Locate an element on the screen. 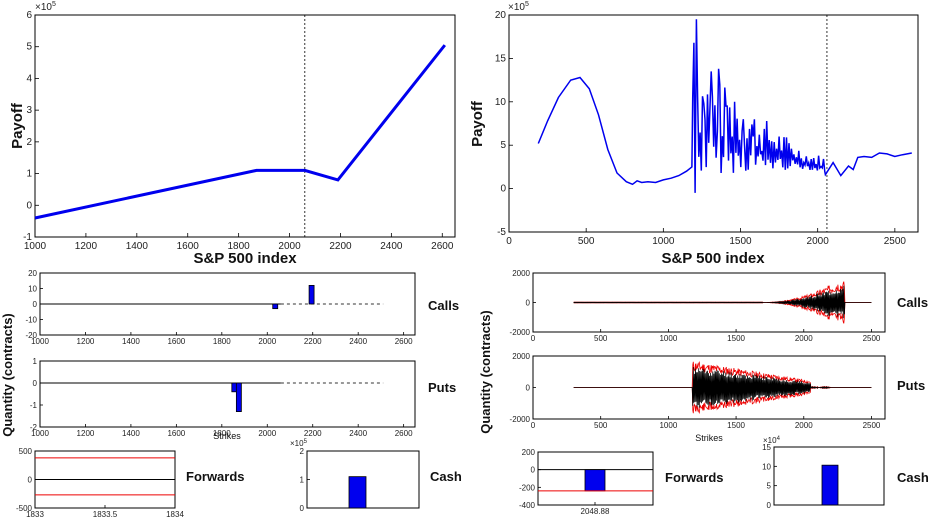 Image resolution: width=934 pixels, height=519 pixels. left-payoff-x-tick-label: 2600 is located at coordinates (442, 246).